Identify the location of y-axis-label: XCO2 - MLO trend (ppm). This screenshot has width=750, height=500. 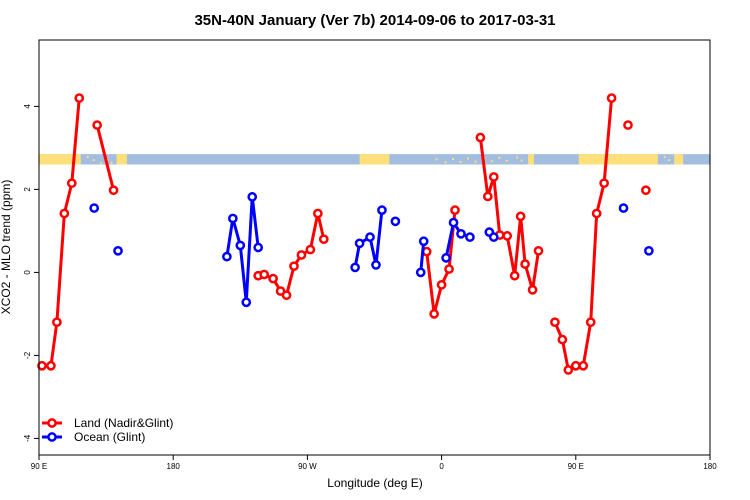
(6, 247).